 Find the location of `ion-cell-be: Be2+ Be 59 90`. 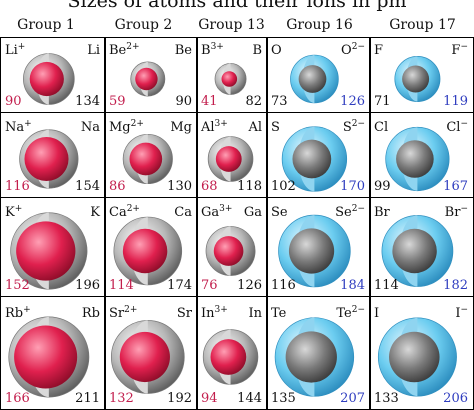

ion-cell-be: Be2+ Be 59 90 is located at coordinates (151, 75).